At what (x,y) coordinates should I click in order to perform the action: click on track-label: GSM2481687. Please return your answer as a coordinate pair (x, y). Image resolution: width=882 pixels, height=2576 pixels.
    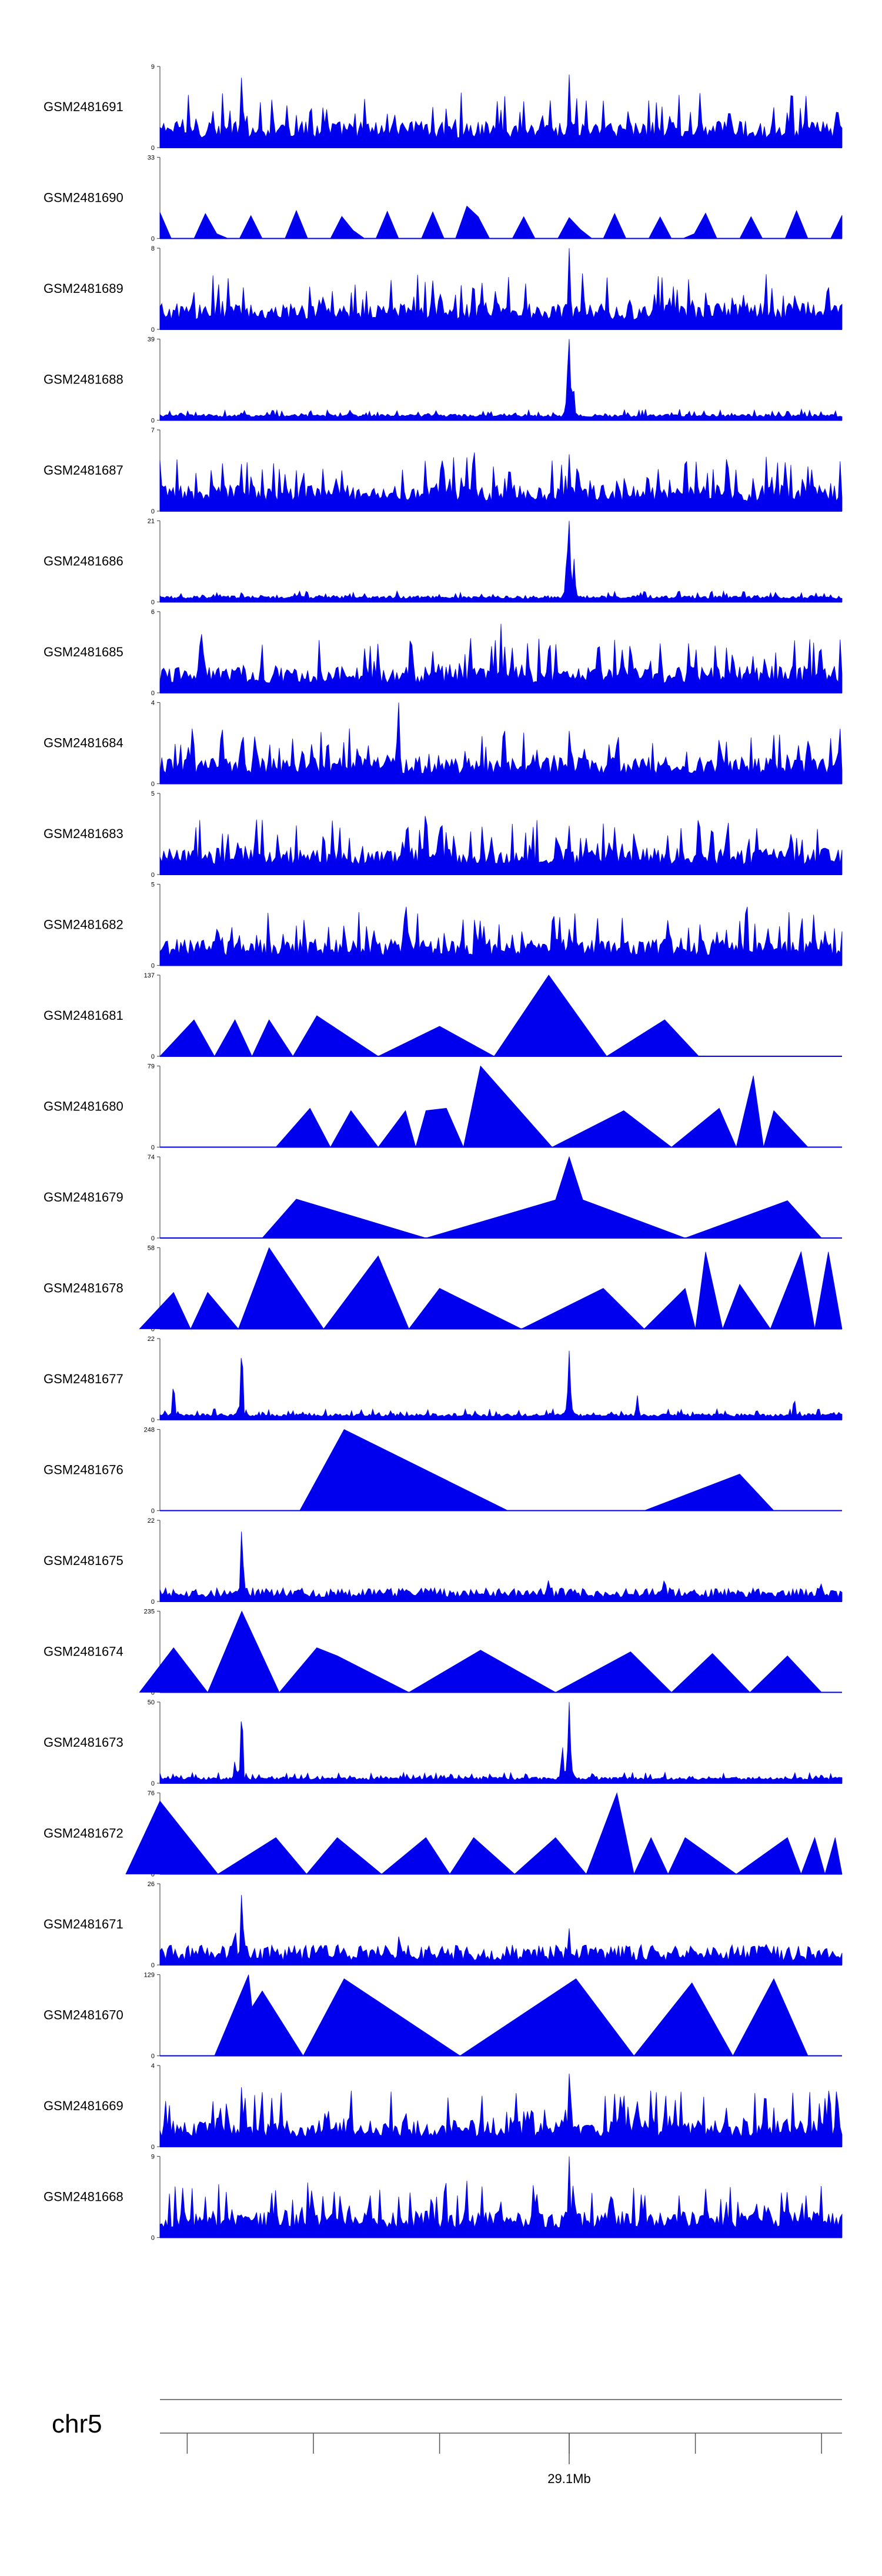
    Looking at the image, I should click on (83, 470).